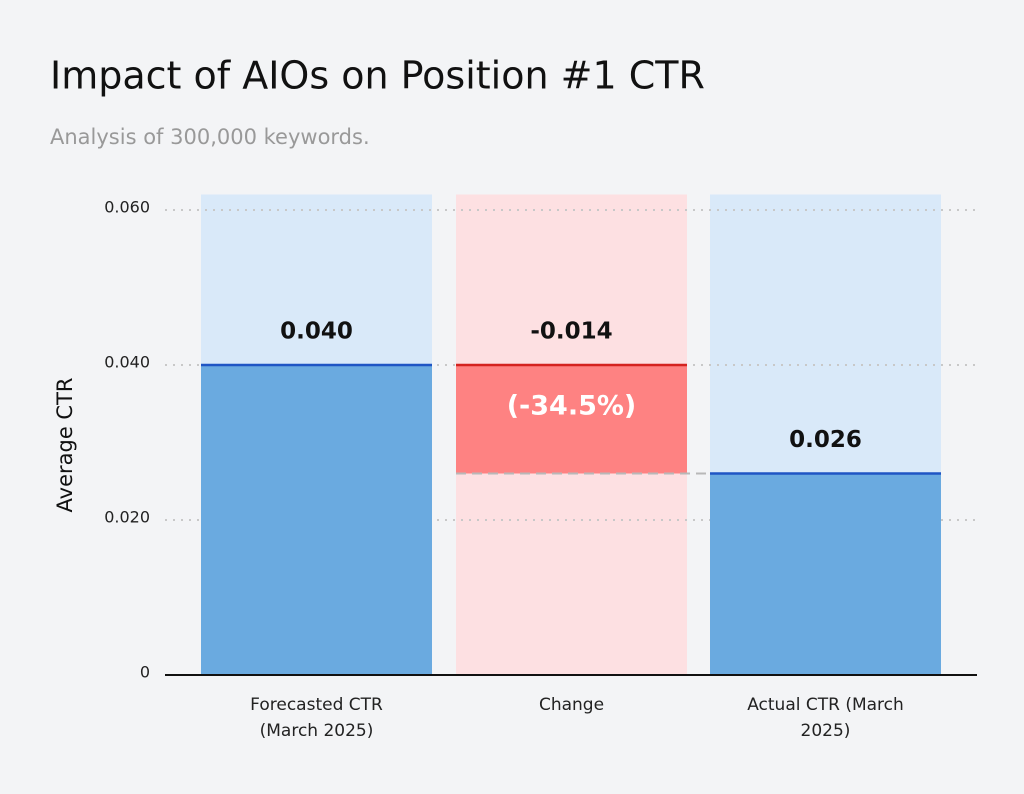  Describe the element at coordinates (316, 332) in the screenshot. I see `value-label: 0.040` at that location.